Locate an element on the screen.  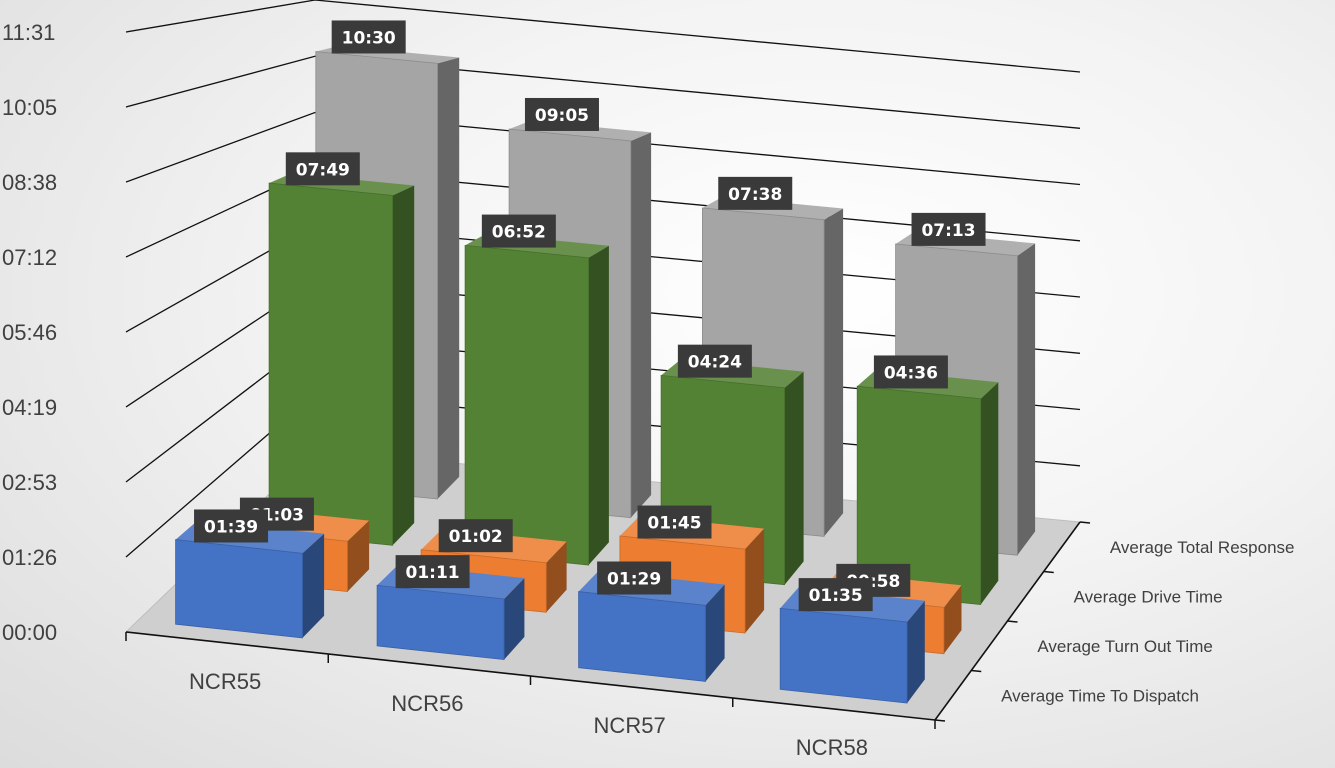
data-label-text: 09:05 is located at coordinates (562, 116).